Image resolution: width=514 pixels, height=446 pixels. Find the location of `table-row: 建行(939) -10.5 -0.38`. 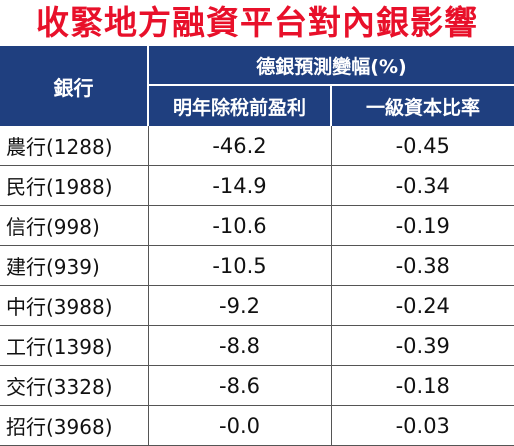

table-row: 建行(939) -10.5 -0.38 is located at coordinates (257, 265).